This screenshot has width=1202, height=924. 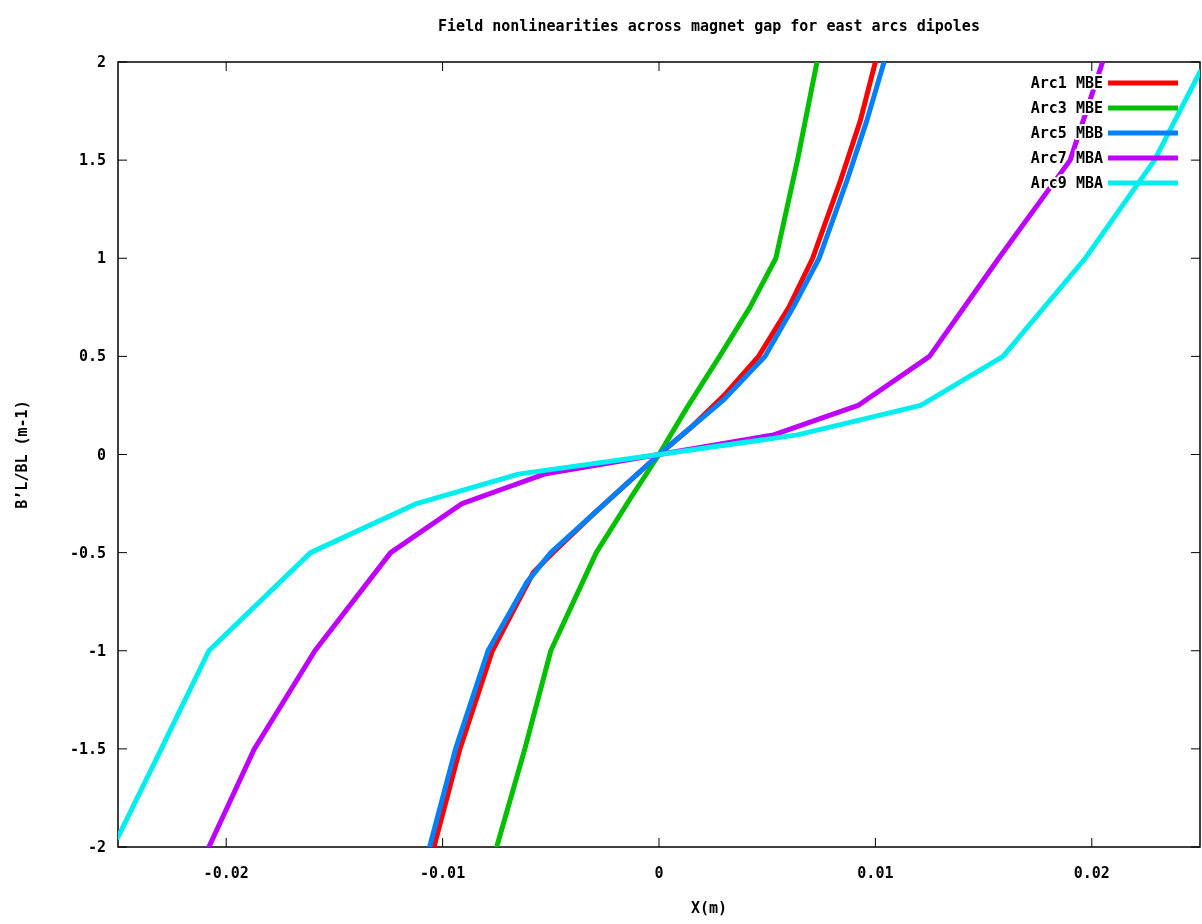 I want to click on y-tick-label: 0, so click(x=101, y=454).